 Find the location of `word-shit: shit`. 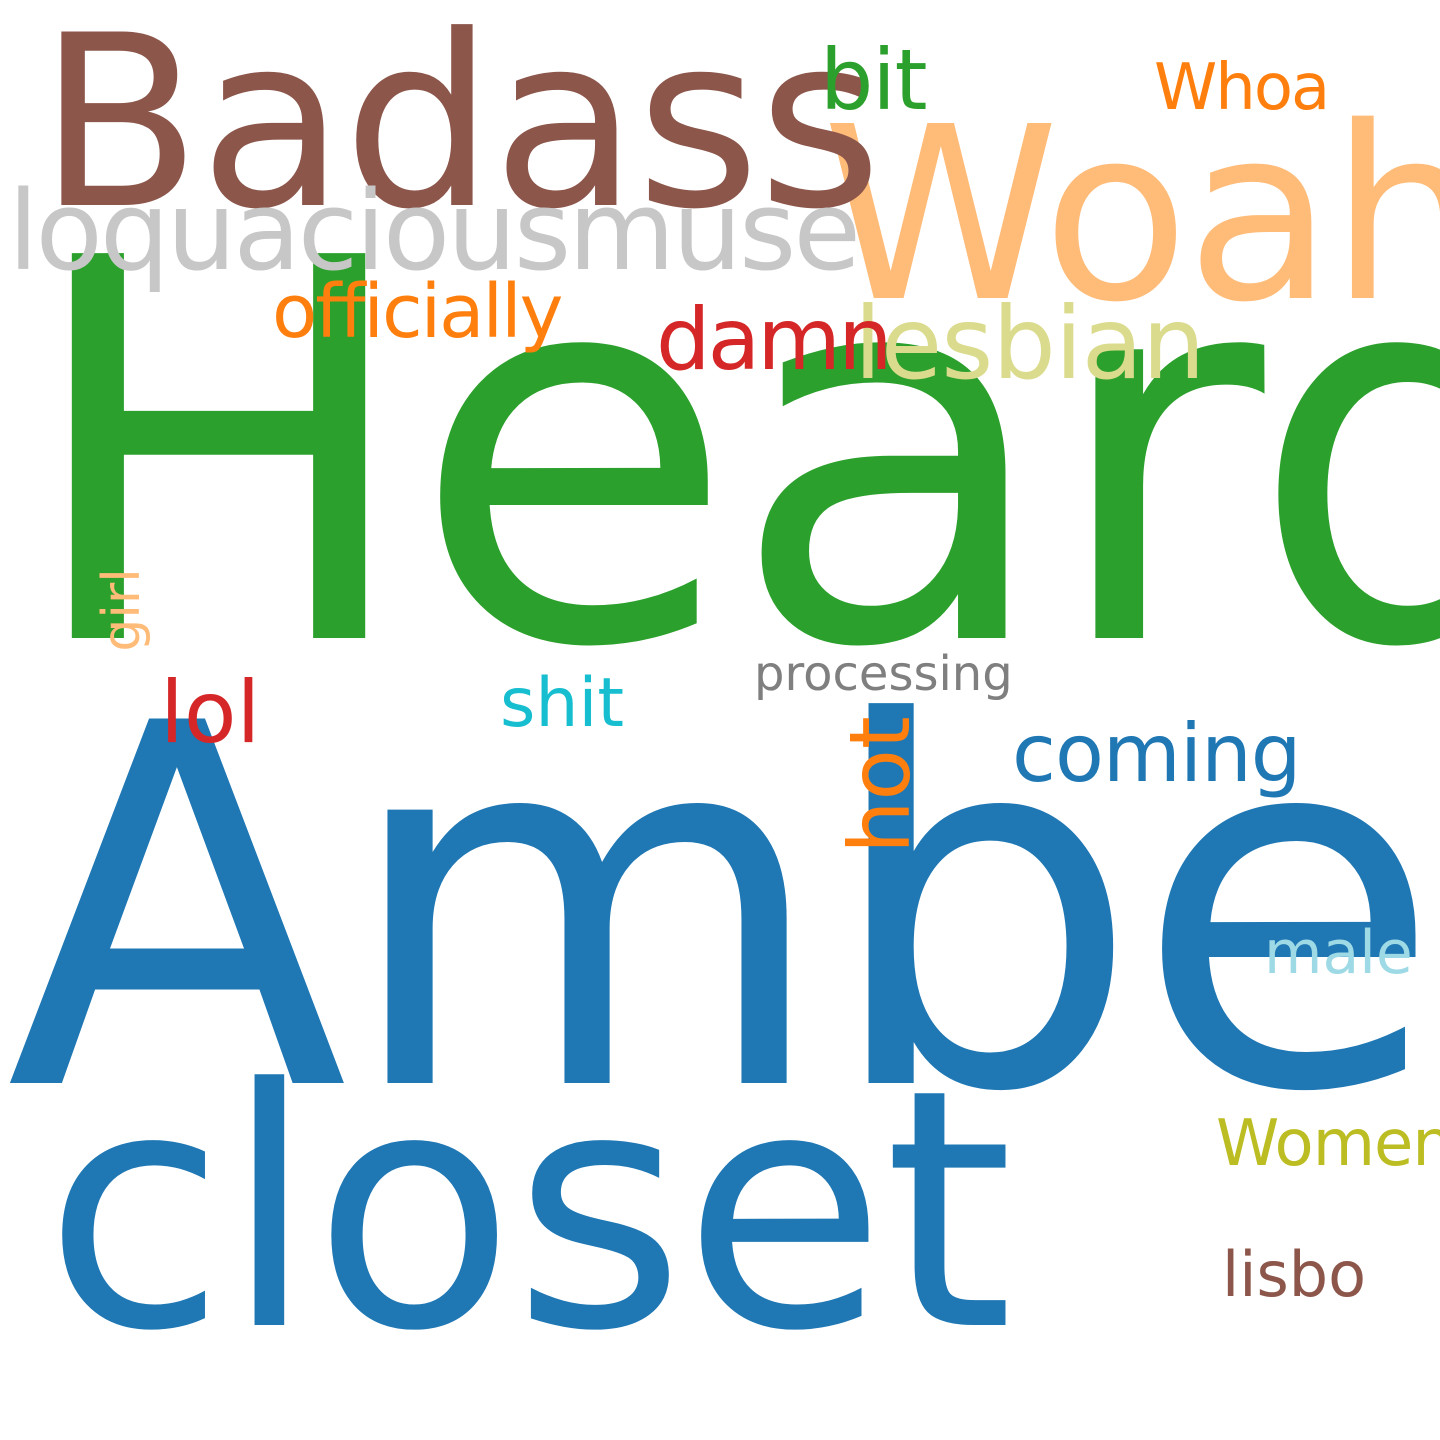

word-shit: shit is located at coordinates (562, 703).